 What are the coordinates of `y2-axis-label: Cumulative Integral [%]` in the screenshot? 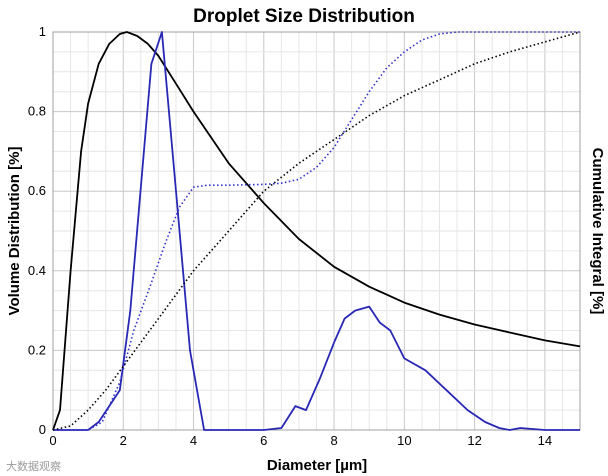 It's located at (597, 231).